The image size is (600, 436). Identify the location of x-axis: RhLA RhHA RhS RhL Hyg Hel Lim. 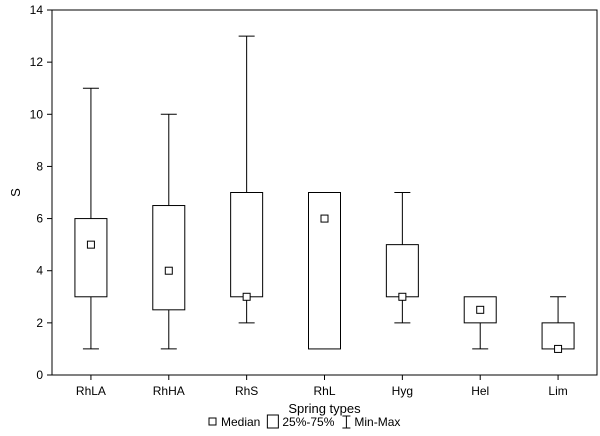
(322, 386).